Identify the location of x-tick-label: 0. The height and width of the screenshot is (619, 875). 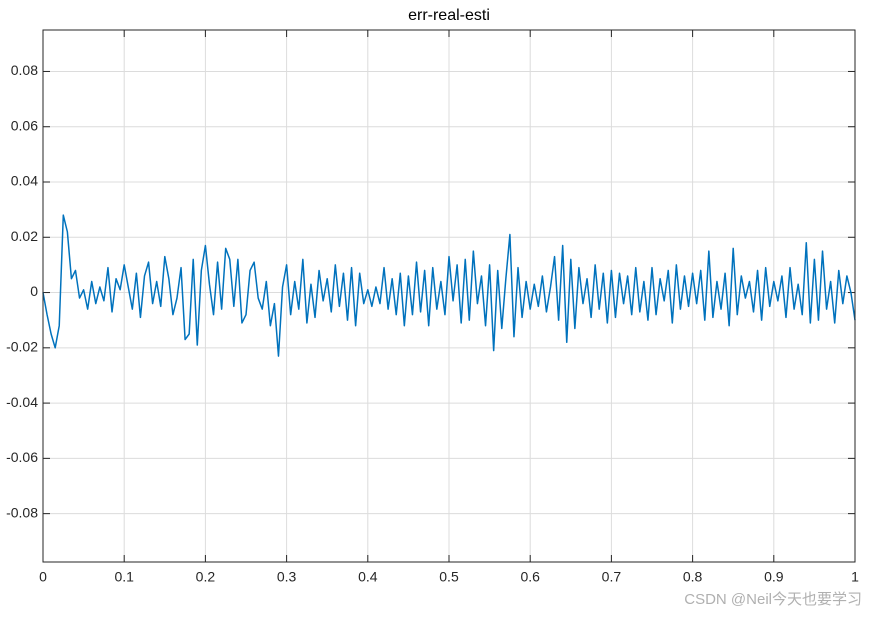
(43, 577).